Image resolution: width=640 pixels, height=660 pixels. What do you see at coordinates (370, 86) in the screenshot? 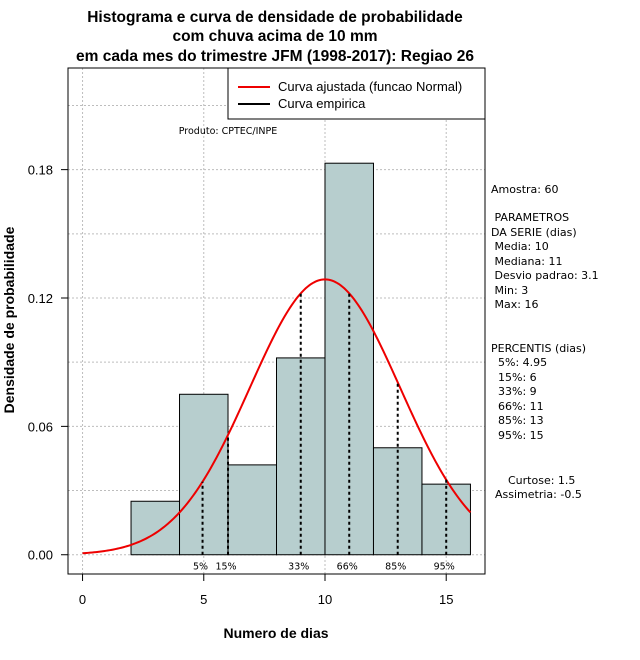
I see `legend-label-fitted: Curva ajustada (funcao Normal)` at bounding box center [370, 86].